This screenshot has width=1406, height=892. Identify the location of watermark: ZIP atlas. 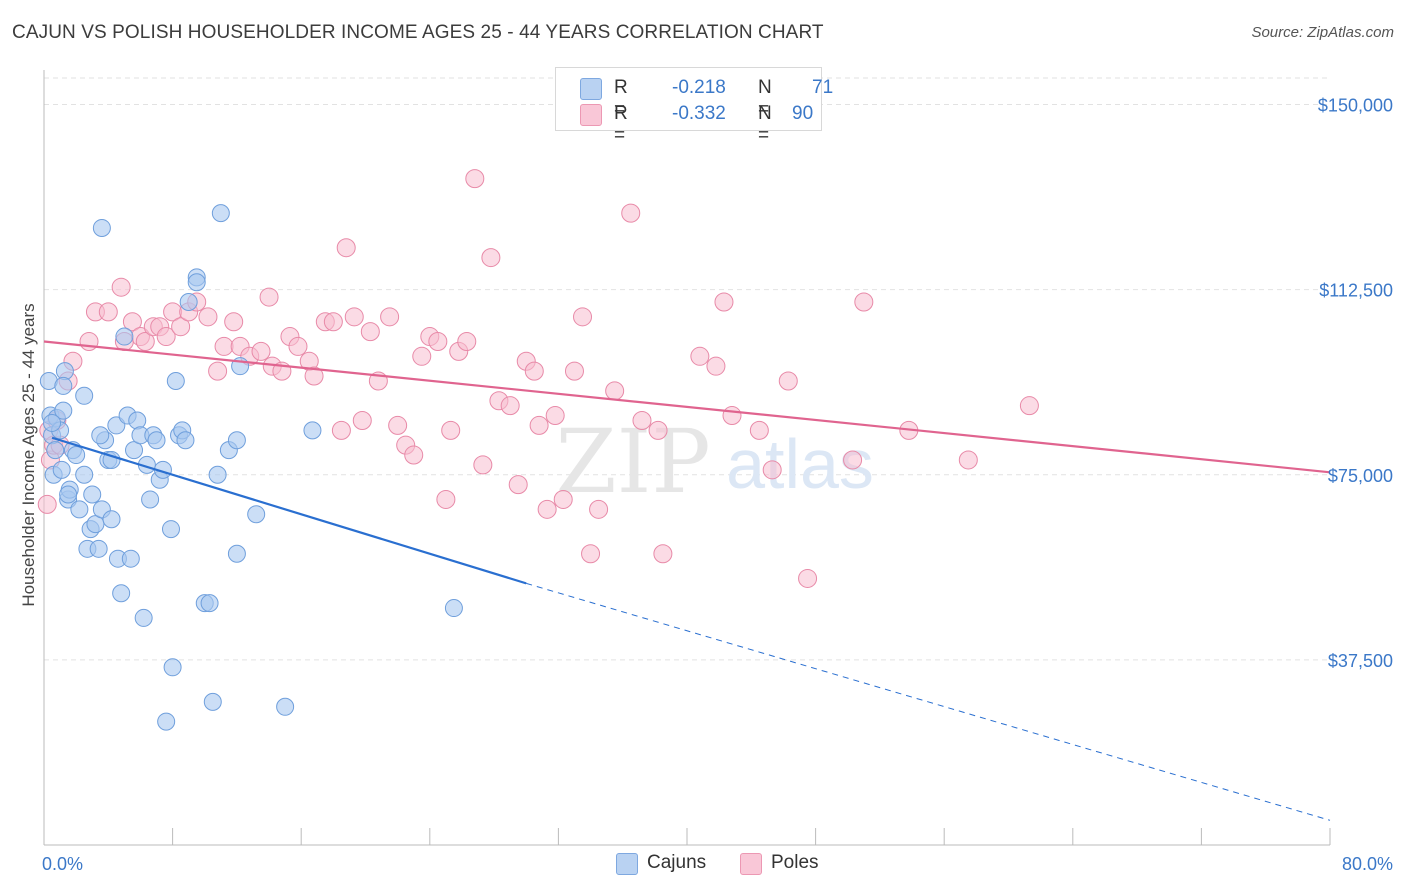
(714, 461).